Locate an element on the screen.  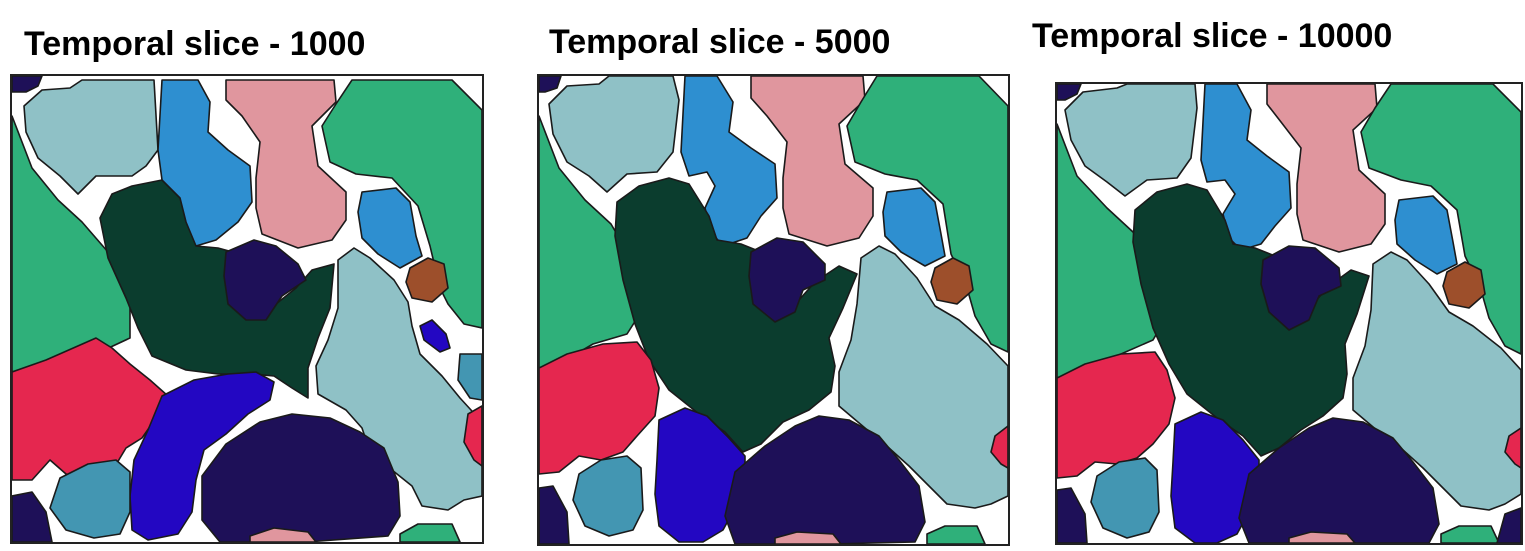
grain-steel-teal-right-edge is located at coordinates (469, 377).